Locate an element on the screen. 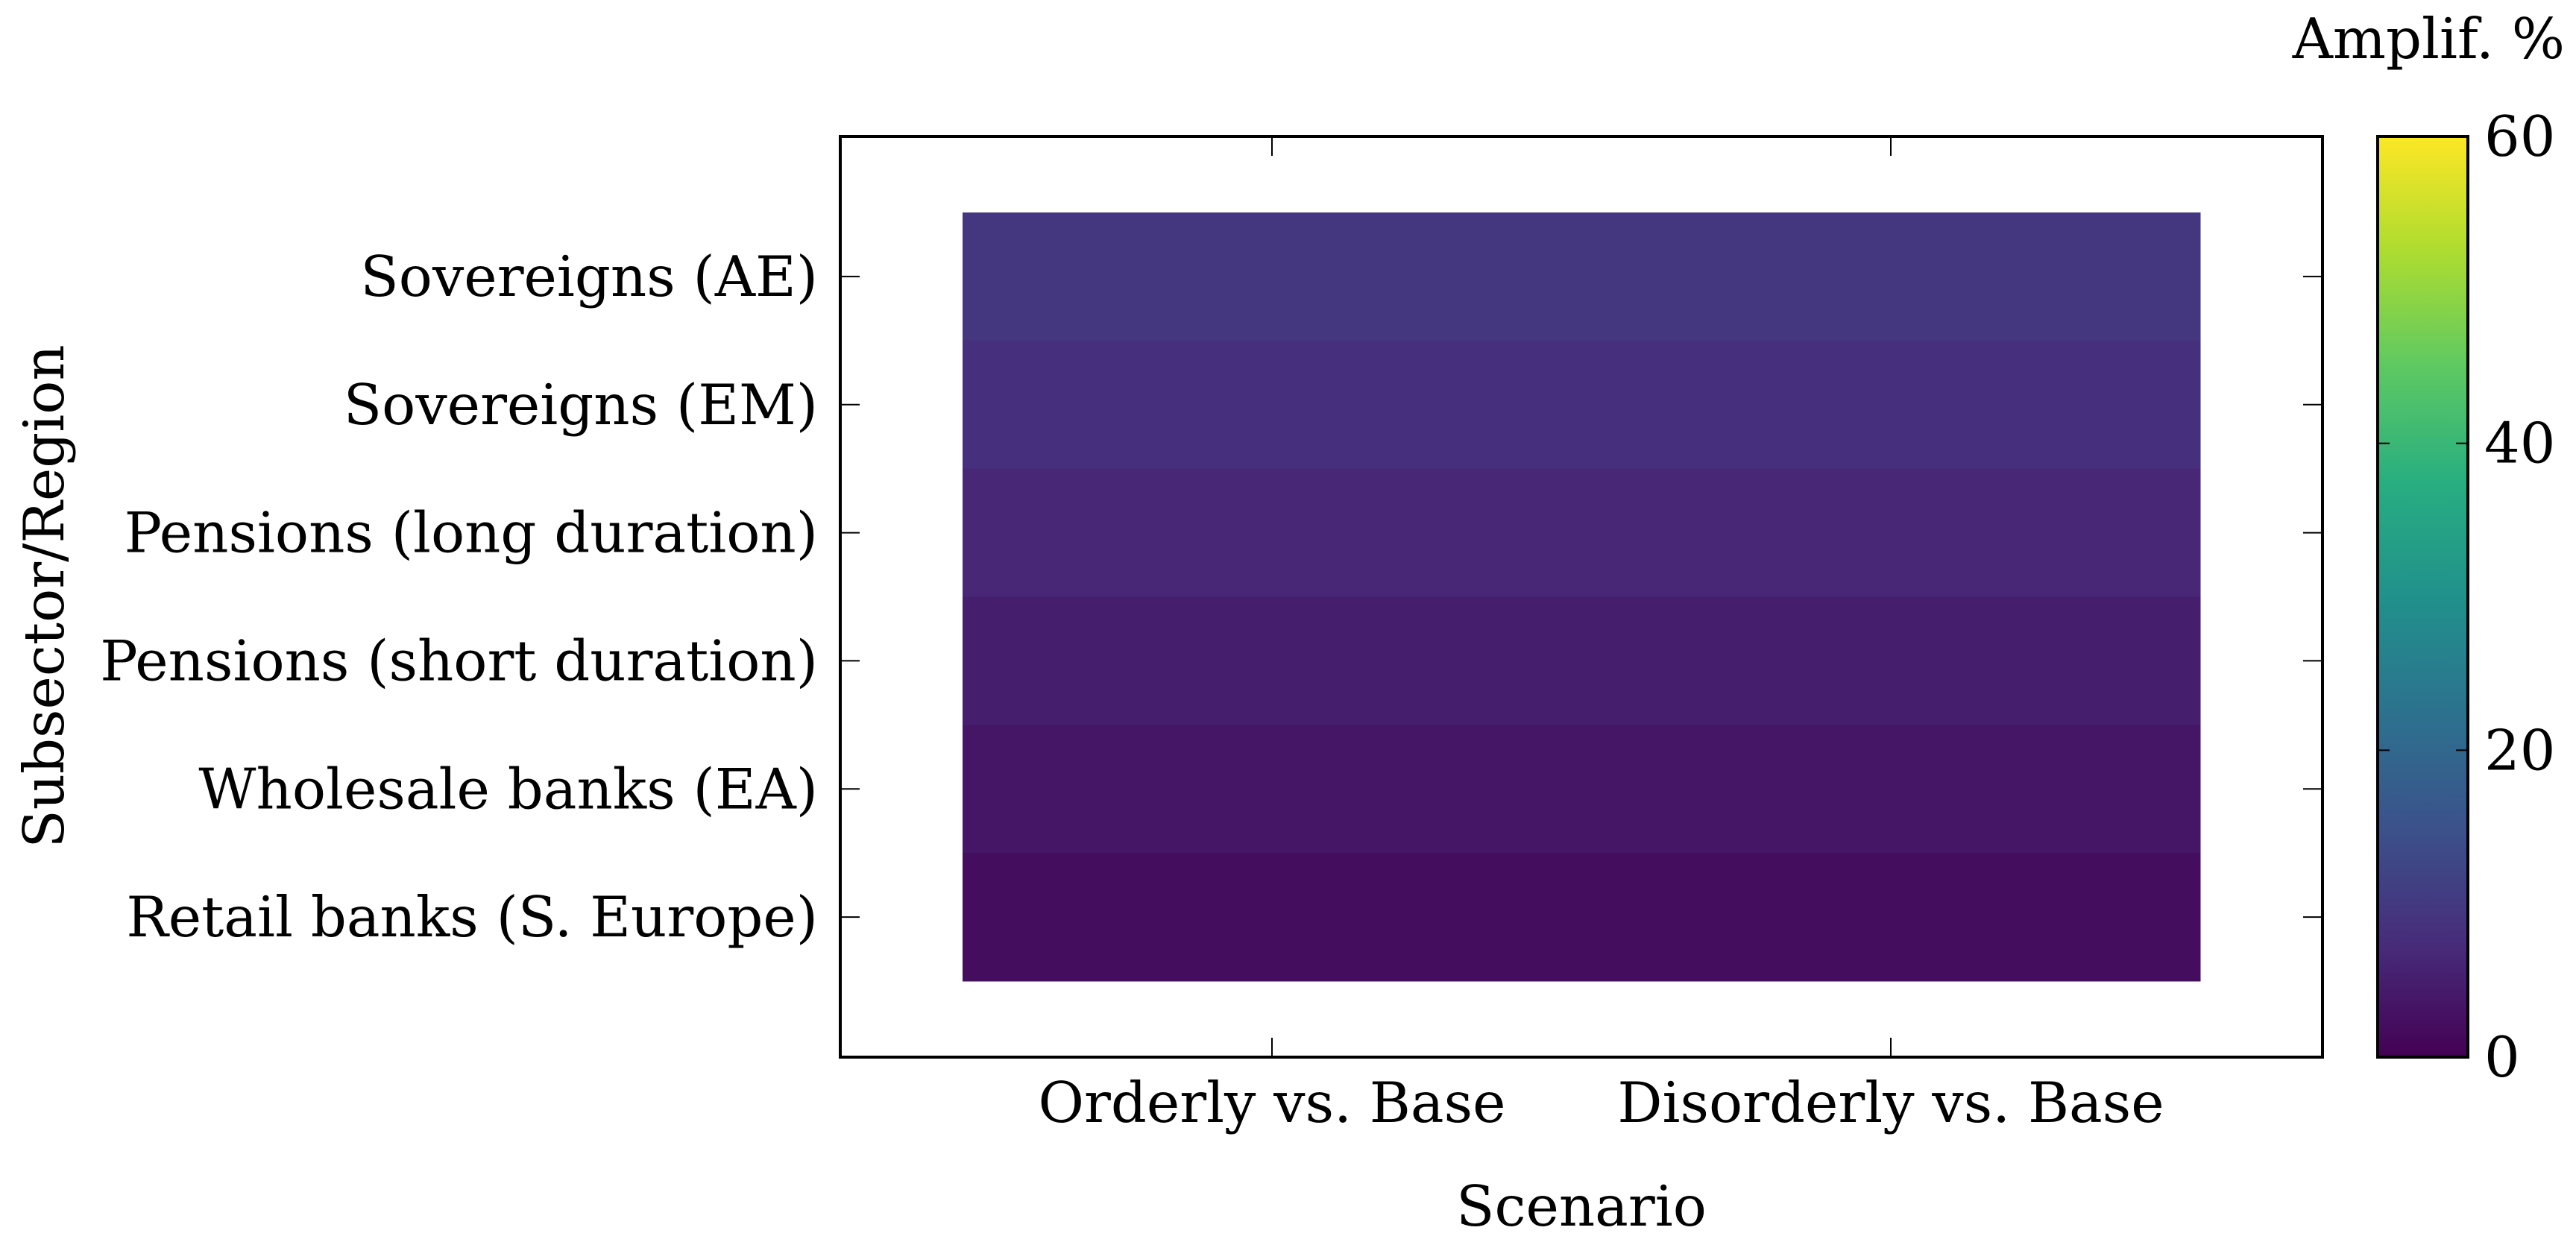  x-tick-label: Orderly vs. Base is located at coordinates (1271, 1102).